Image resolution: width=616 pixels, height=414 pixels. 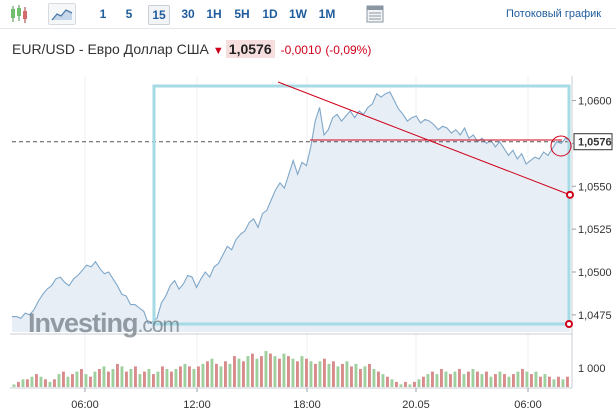 What do you see at coordinates (569, 324) in the screenshot?
I see `rectangle-handle` at bounding box center [569, 324].